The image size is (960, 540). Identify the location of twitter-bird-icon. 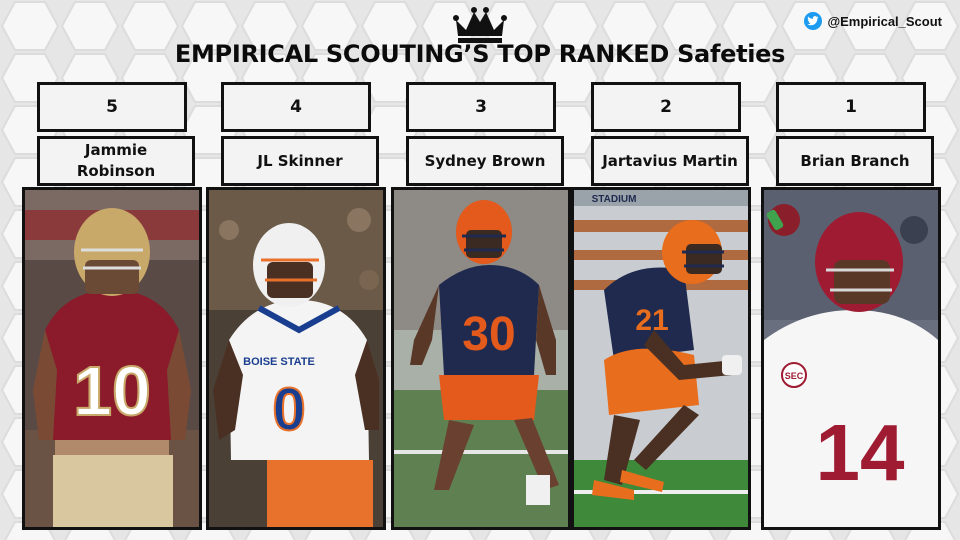
(813, 21).